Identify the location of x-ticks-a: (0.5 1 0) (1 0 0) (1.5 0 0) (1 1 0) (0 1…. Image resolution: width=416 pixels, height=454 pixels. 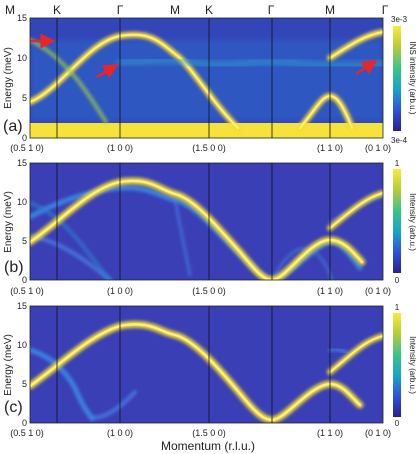
(200, 148).